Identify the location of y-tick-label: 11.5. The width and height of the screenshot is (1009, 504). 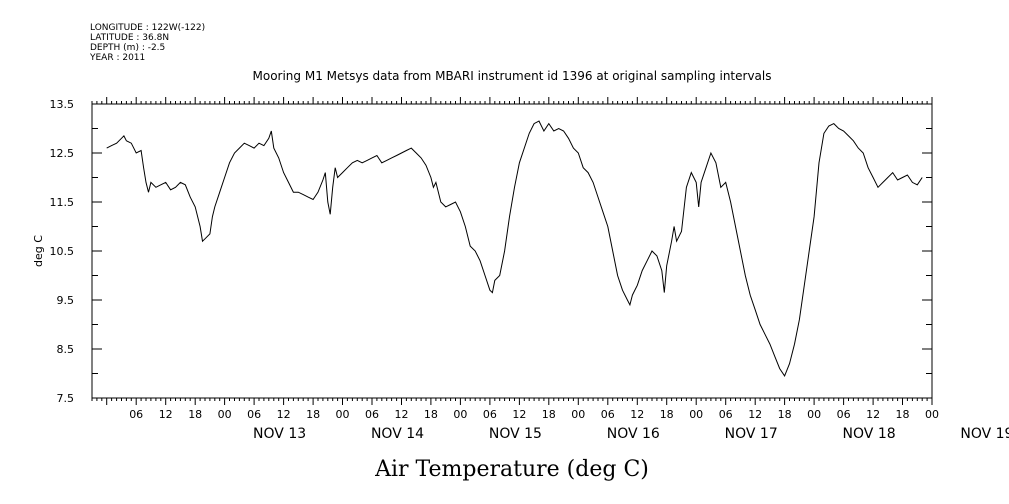
(62, 202).